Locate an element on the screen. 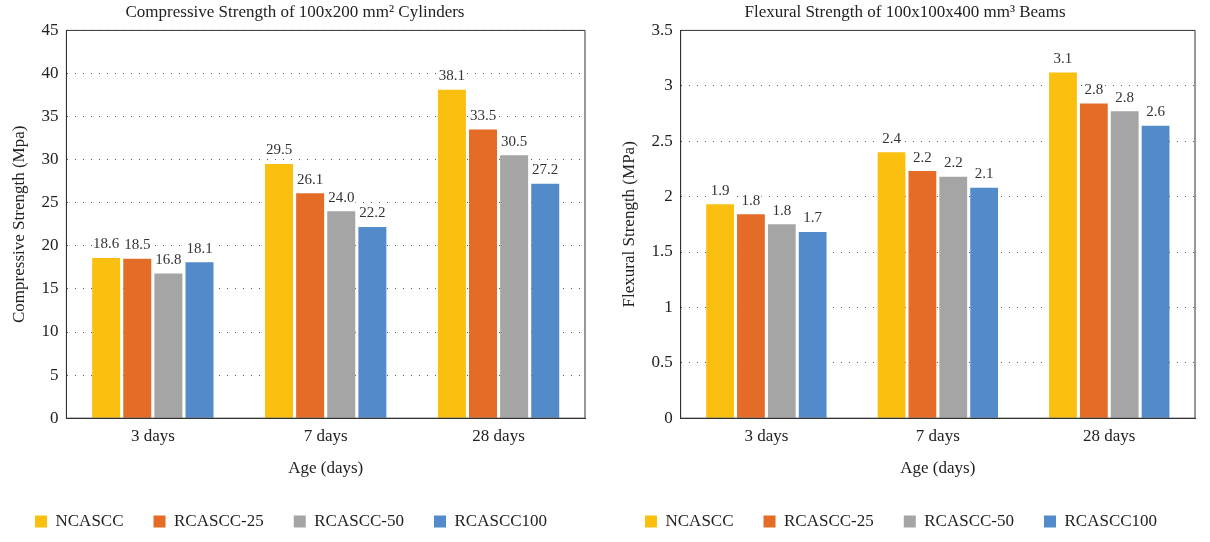 The width and height of the screenshot is (1210, 542). data-label: 33.5 is located at coordinates (483, 114).